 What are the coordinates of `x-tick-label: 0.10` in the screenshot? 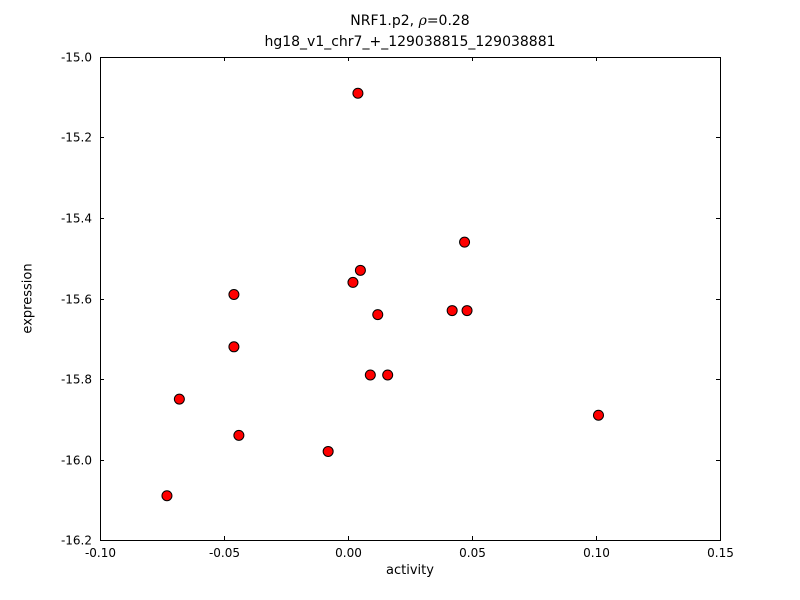 It's located at (596, 553).